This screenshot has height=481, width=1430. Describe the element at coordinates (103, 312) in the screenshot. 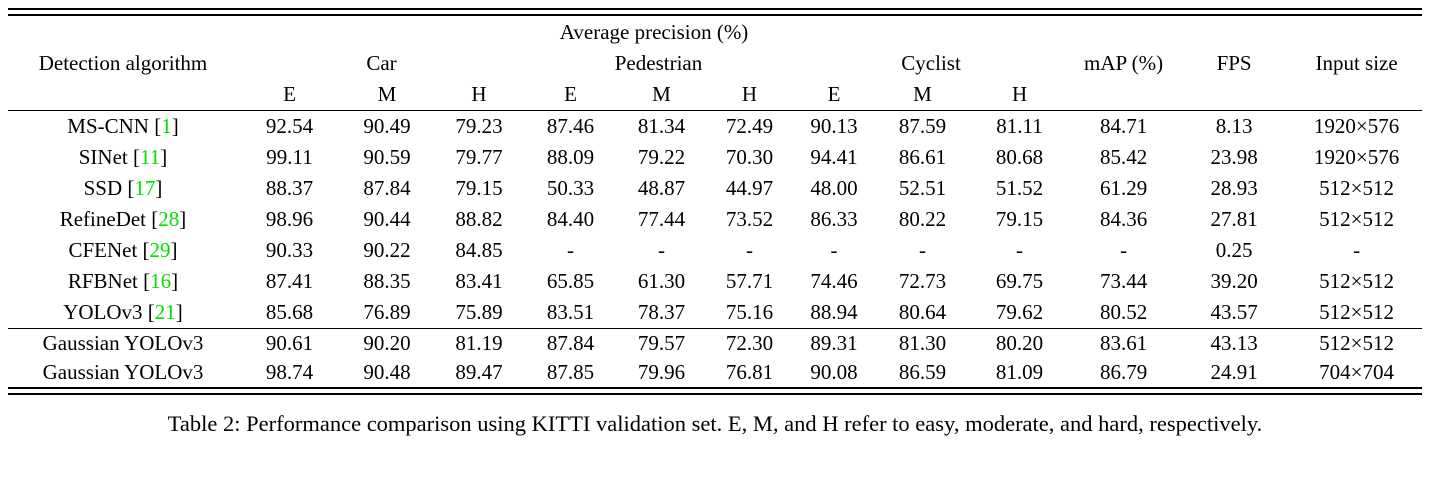

I see `algorithm-name: YOLOv3` at that location.